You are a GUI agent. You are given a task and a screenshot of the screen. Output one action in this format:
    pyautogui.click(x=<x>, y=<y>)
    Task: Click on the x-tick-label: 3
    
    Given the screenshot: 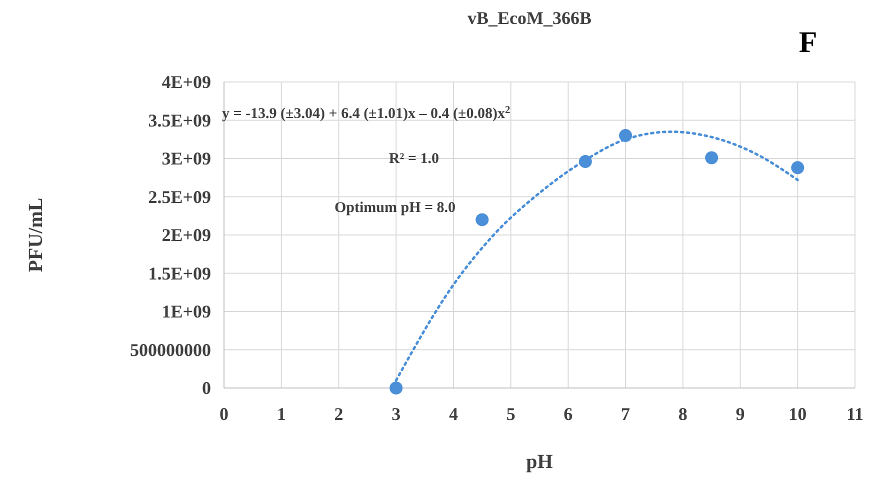 What is the action you would take?
    pyautogui.click(x=396, y=414)
    